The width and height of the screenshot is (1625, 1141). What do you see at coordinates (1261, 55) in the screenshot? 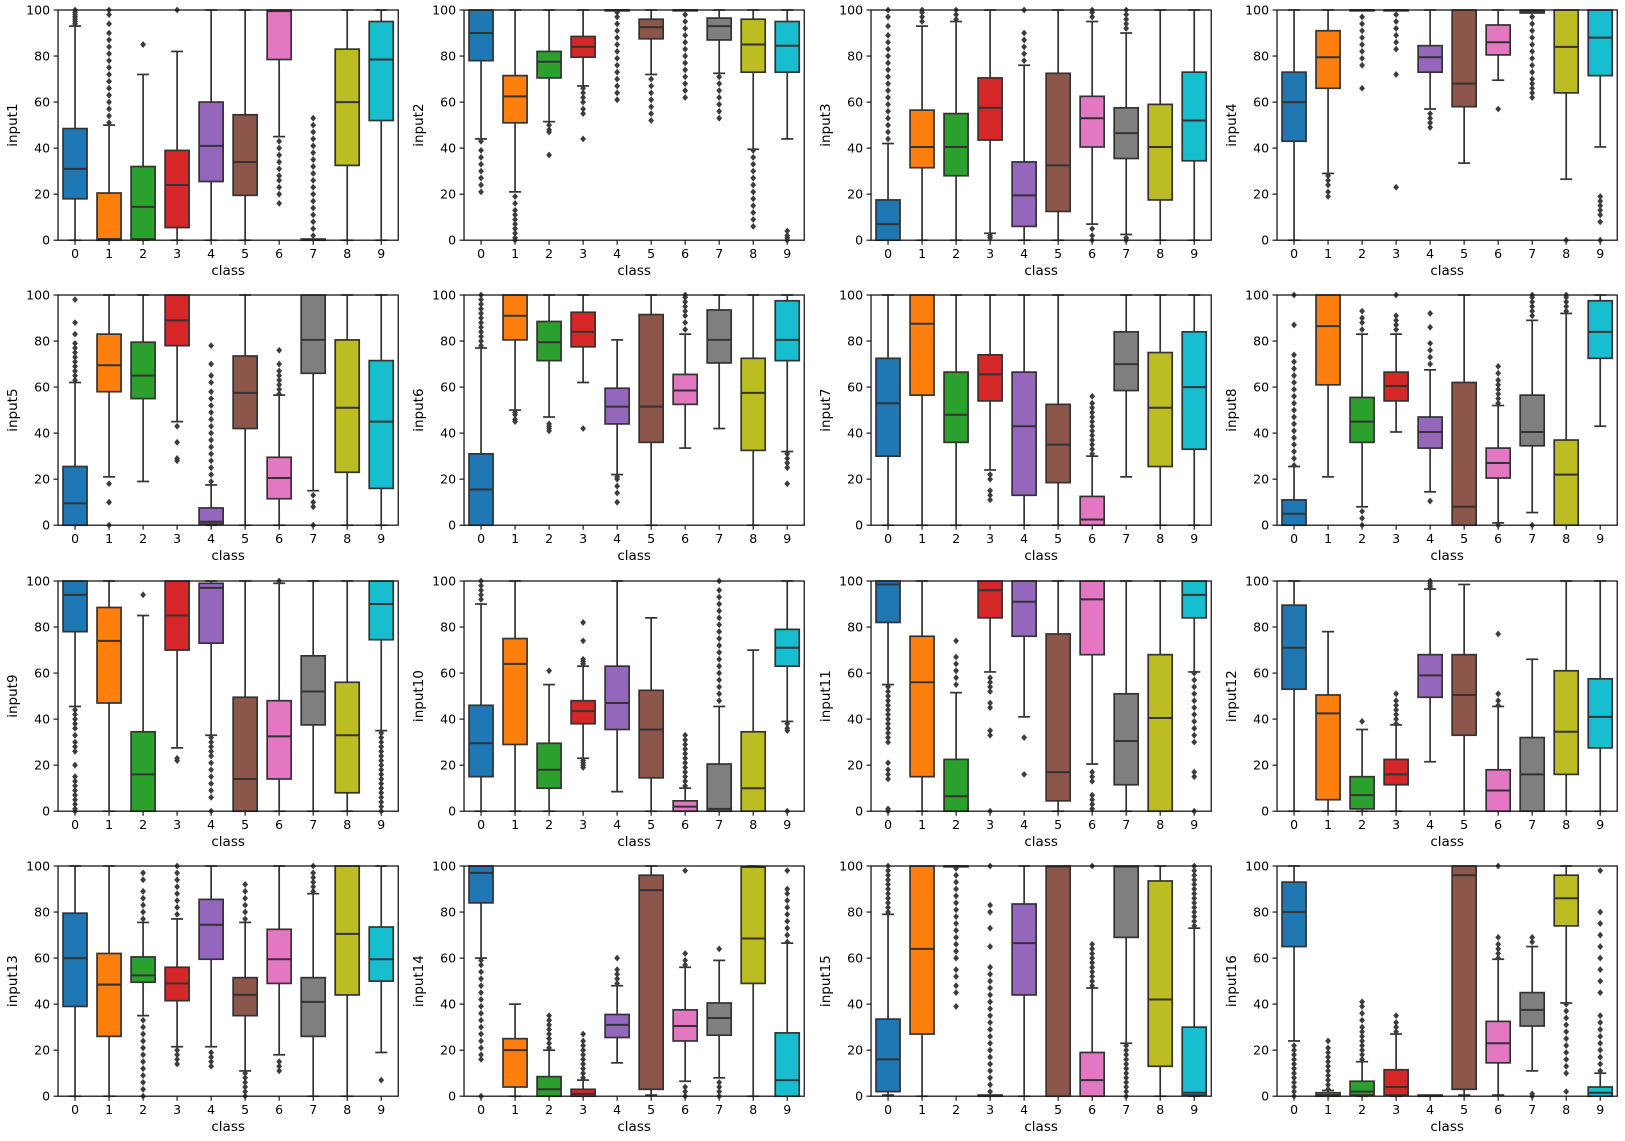
I see `y-tick-label: 80` at bounding box center [1261, 55].